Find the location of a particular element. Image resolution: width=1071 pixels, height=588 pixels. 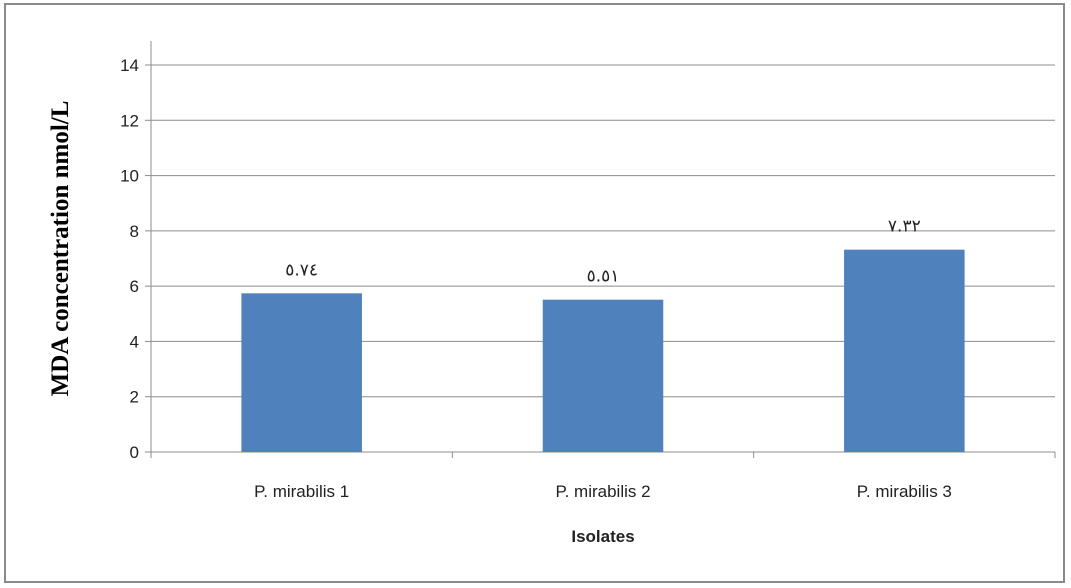

category-label: P. mirabilis 1 is located at coordinates (301, 491).